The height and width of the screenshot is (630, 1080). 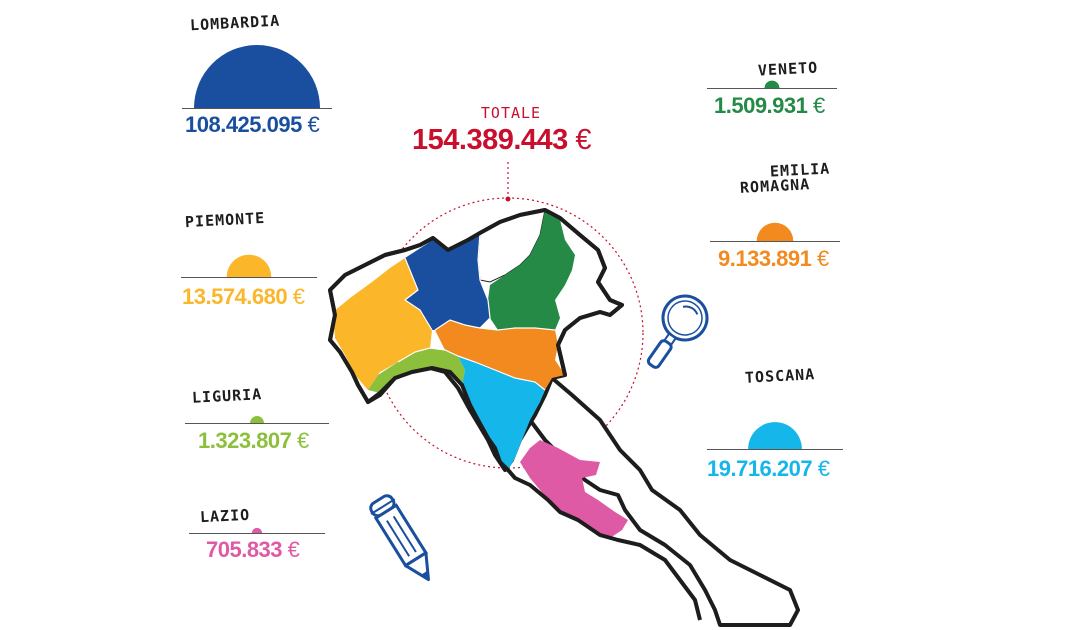 What do you see at coordinates (775, 435) in the screenshot?
I see `semicircle-toscana` at bounding box center [775, 435].